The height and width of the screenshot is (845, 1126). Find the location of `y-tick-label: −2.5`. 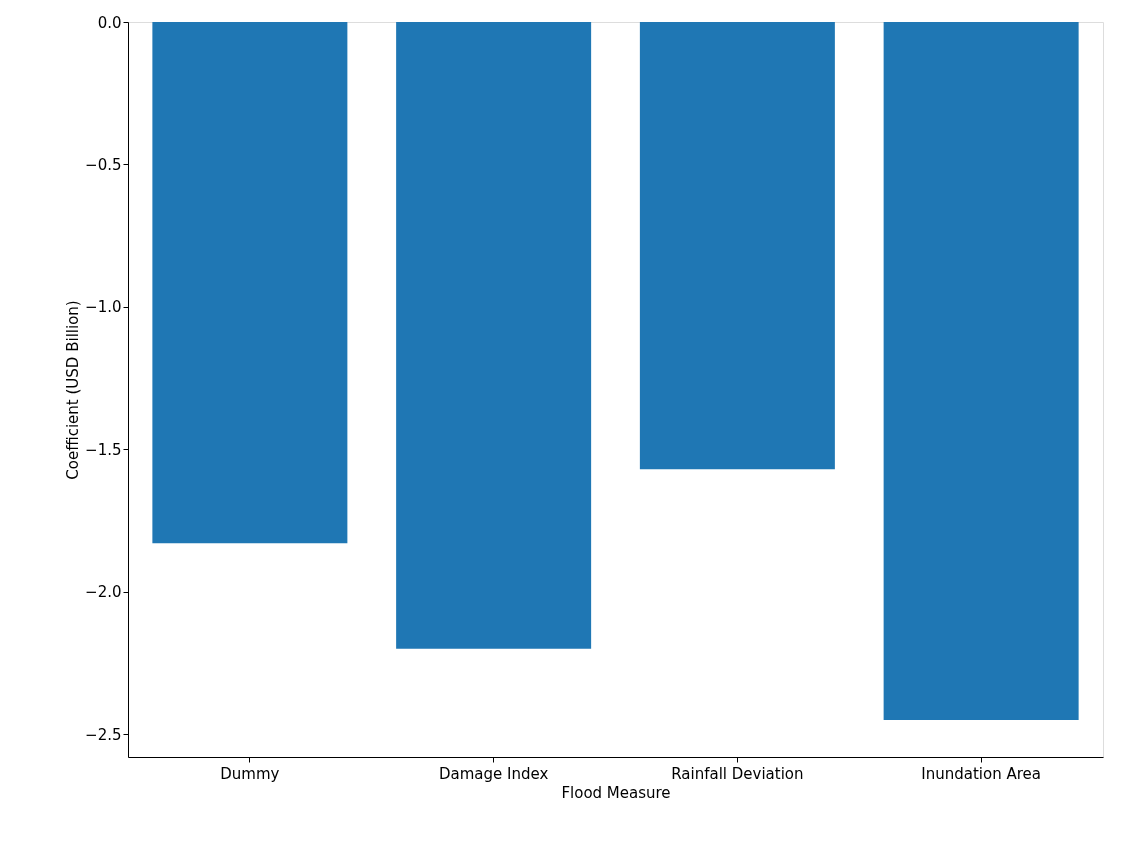

y-tick-label: −2.5 is located at coordinates (103, 734).